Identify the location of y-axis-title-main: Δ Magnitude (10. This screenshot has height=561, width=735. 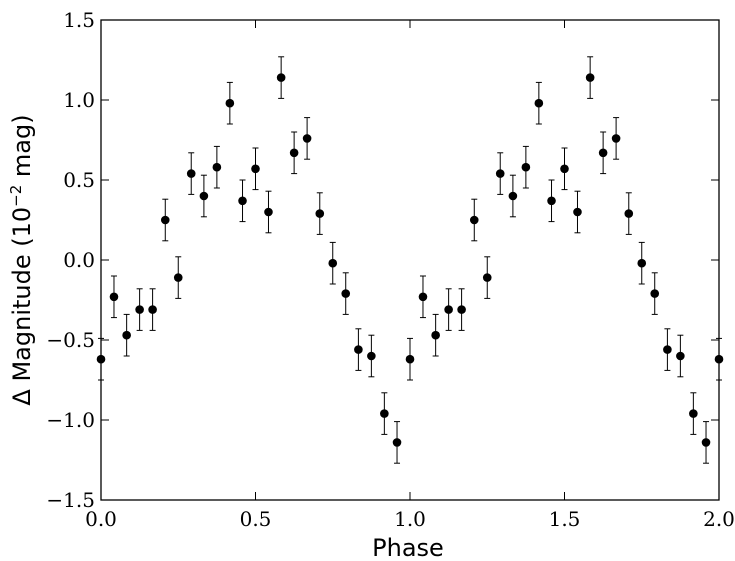
(22, 306).